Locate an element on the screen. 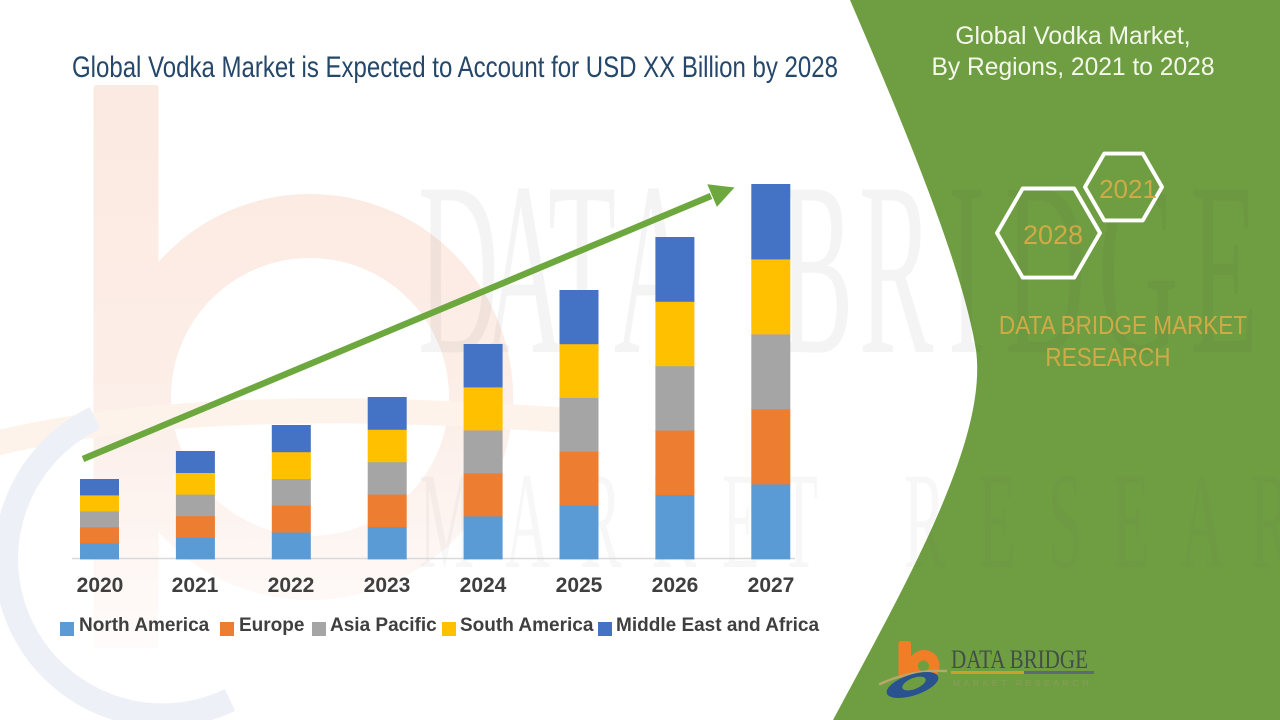 The image size is (1280, 720). svg-text: I is located at coordinates (966, 268).